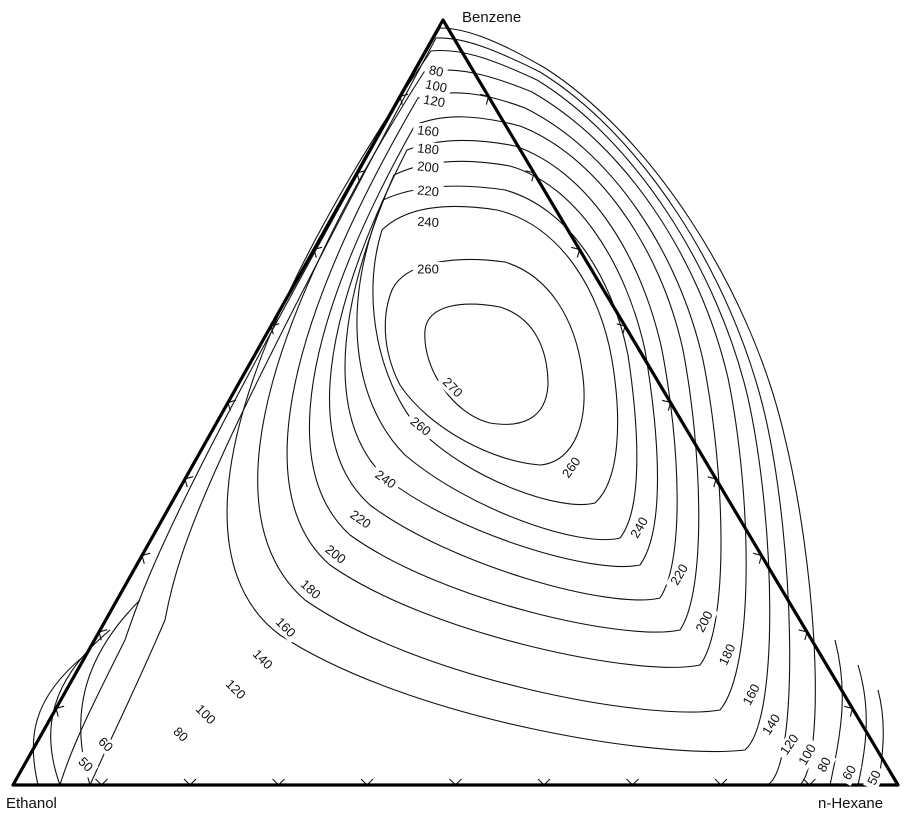  I want to click on contour-label-27: 100, so click(205, 714).